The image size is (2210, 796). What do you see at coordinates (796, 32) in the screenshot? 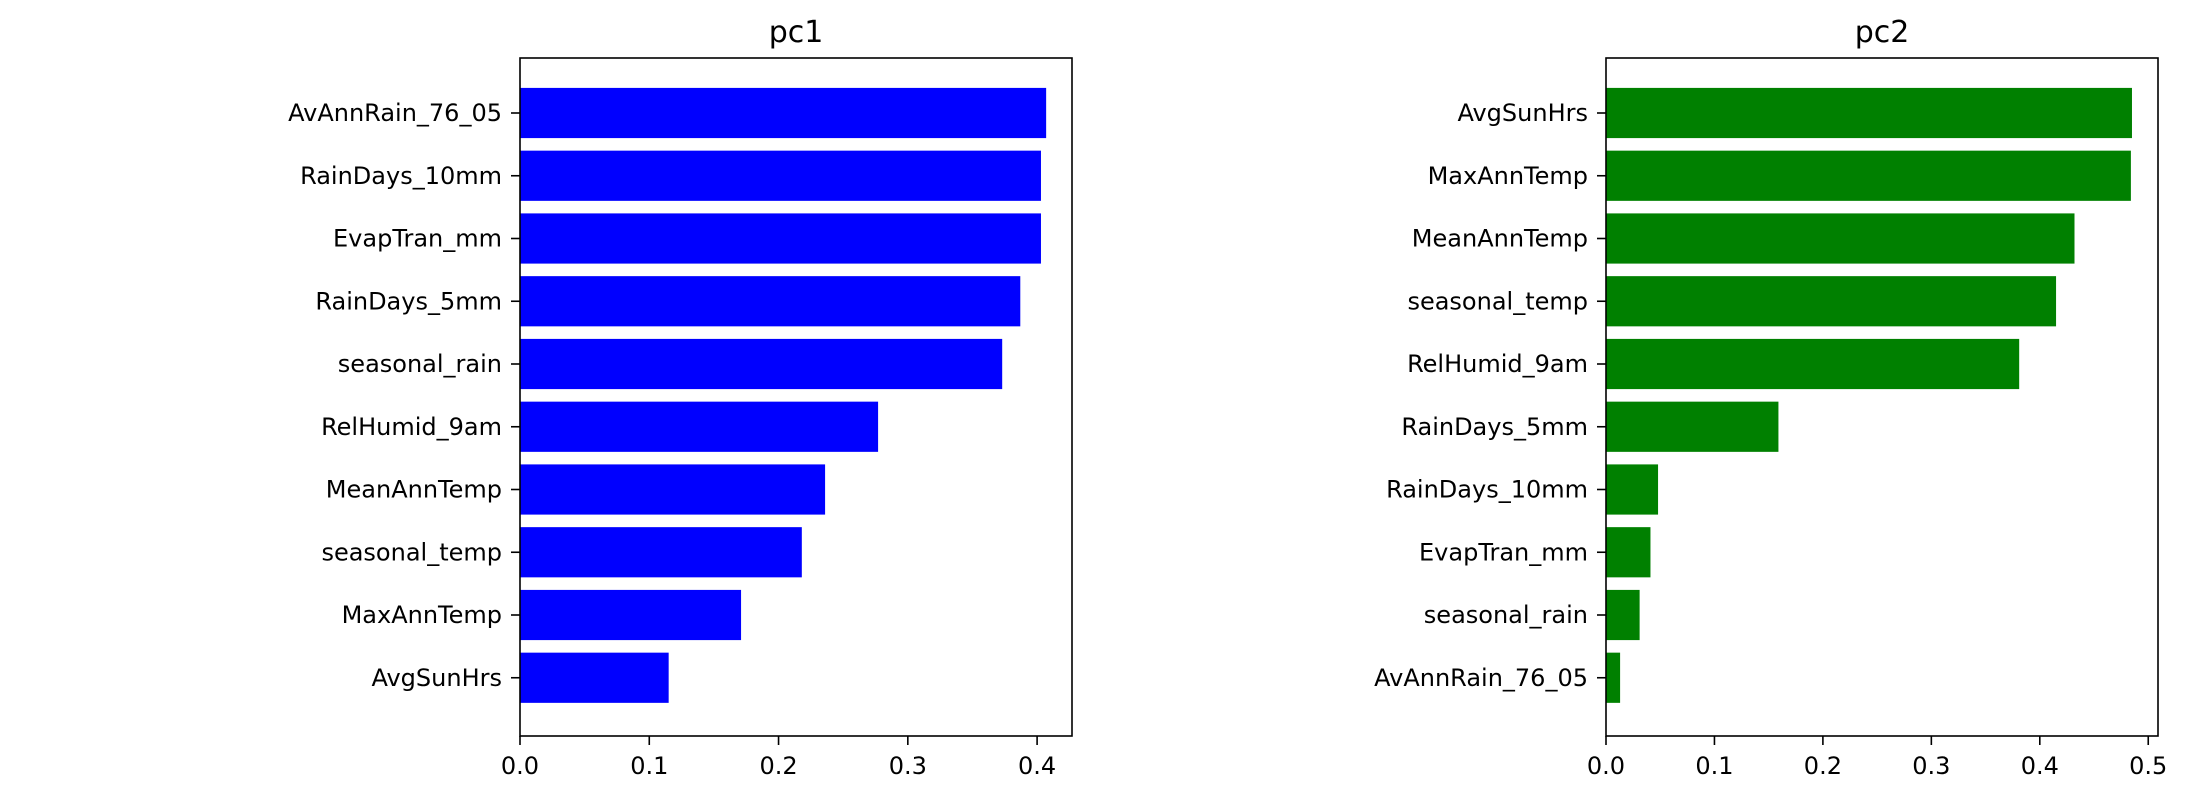
I see `chart-title: pc1` at bounding box center [796, 32].